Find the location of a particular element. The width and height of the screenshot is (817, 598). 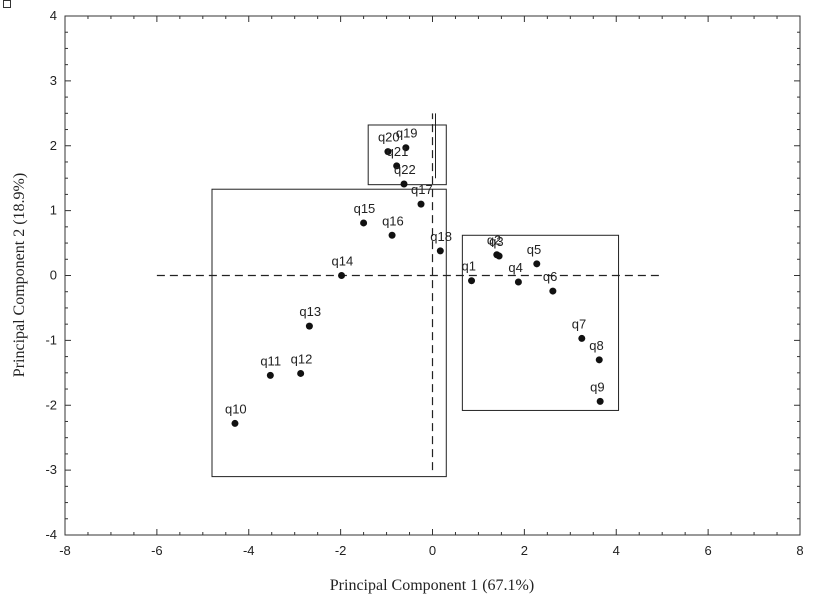

data-point-label: q9 is located at coordinates (597, 386).